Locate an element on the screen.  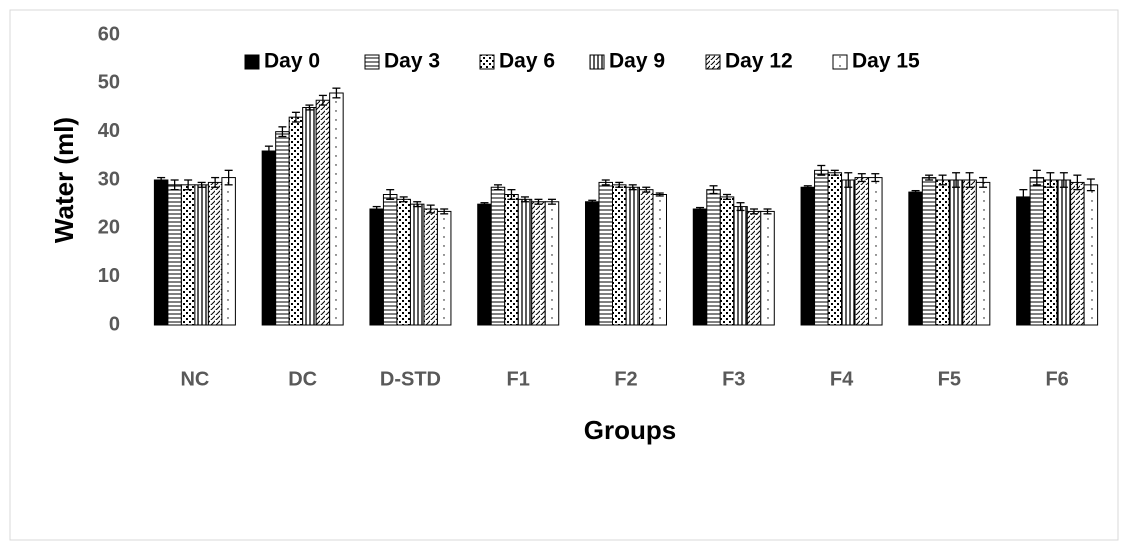
y-tick-label: 60 is located at coordinates (109, 34).